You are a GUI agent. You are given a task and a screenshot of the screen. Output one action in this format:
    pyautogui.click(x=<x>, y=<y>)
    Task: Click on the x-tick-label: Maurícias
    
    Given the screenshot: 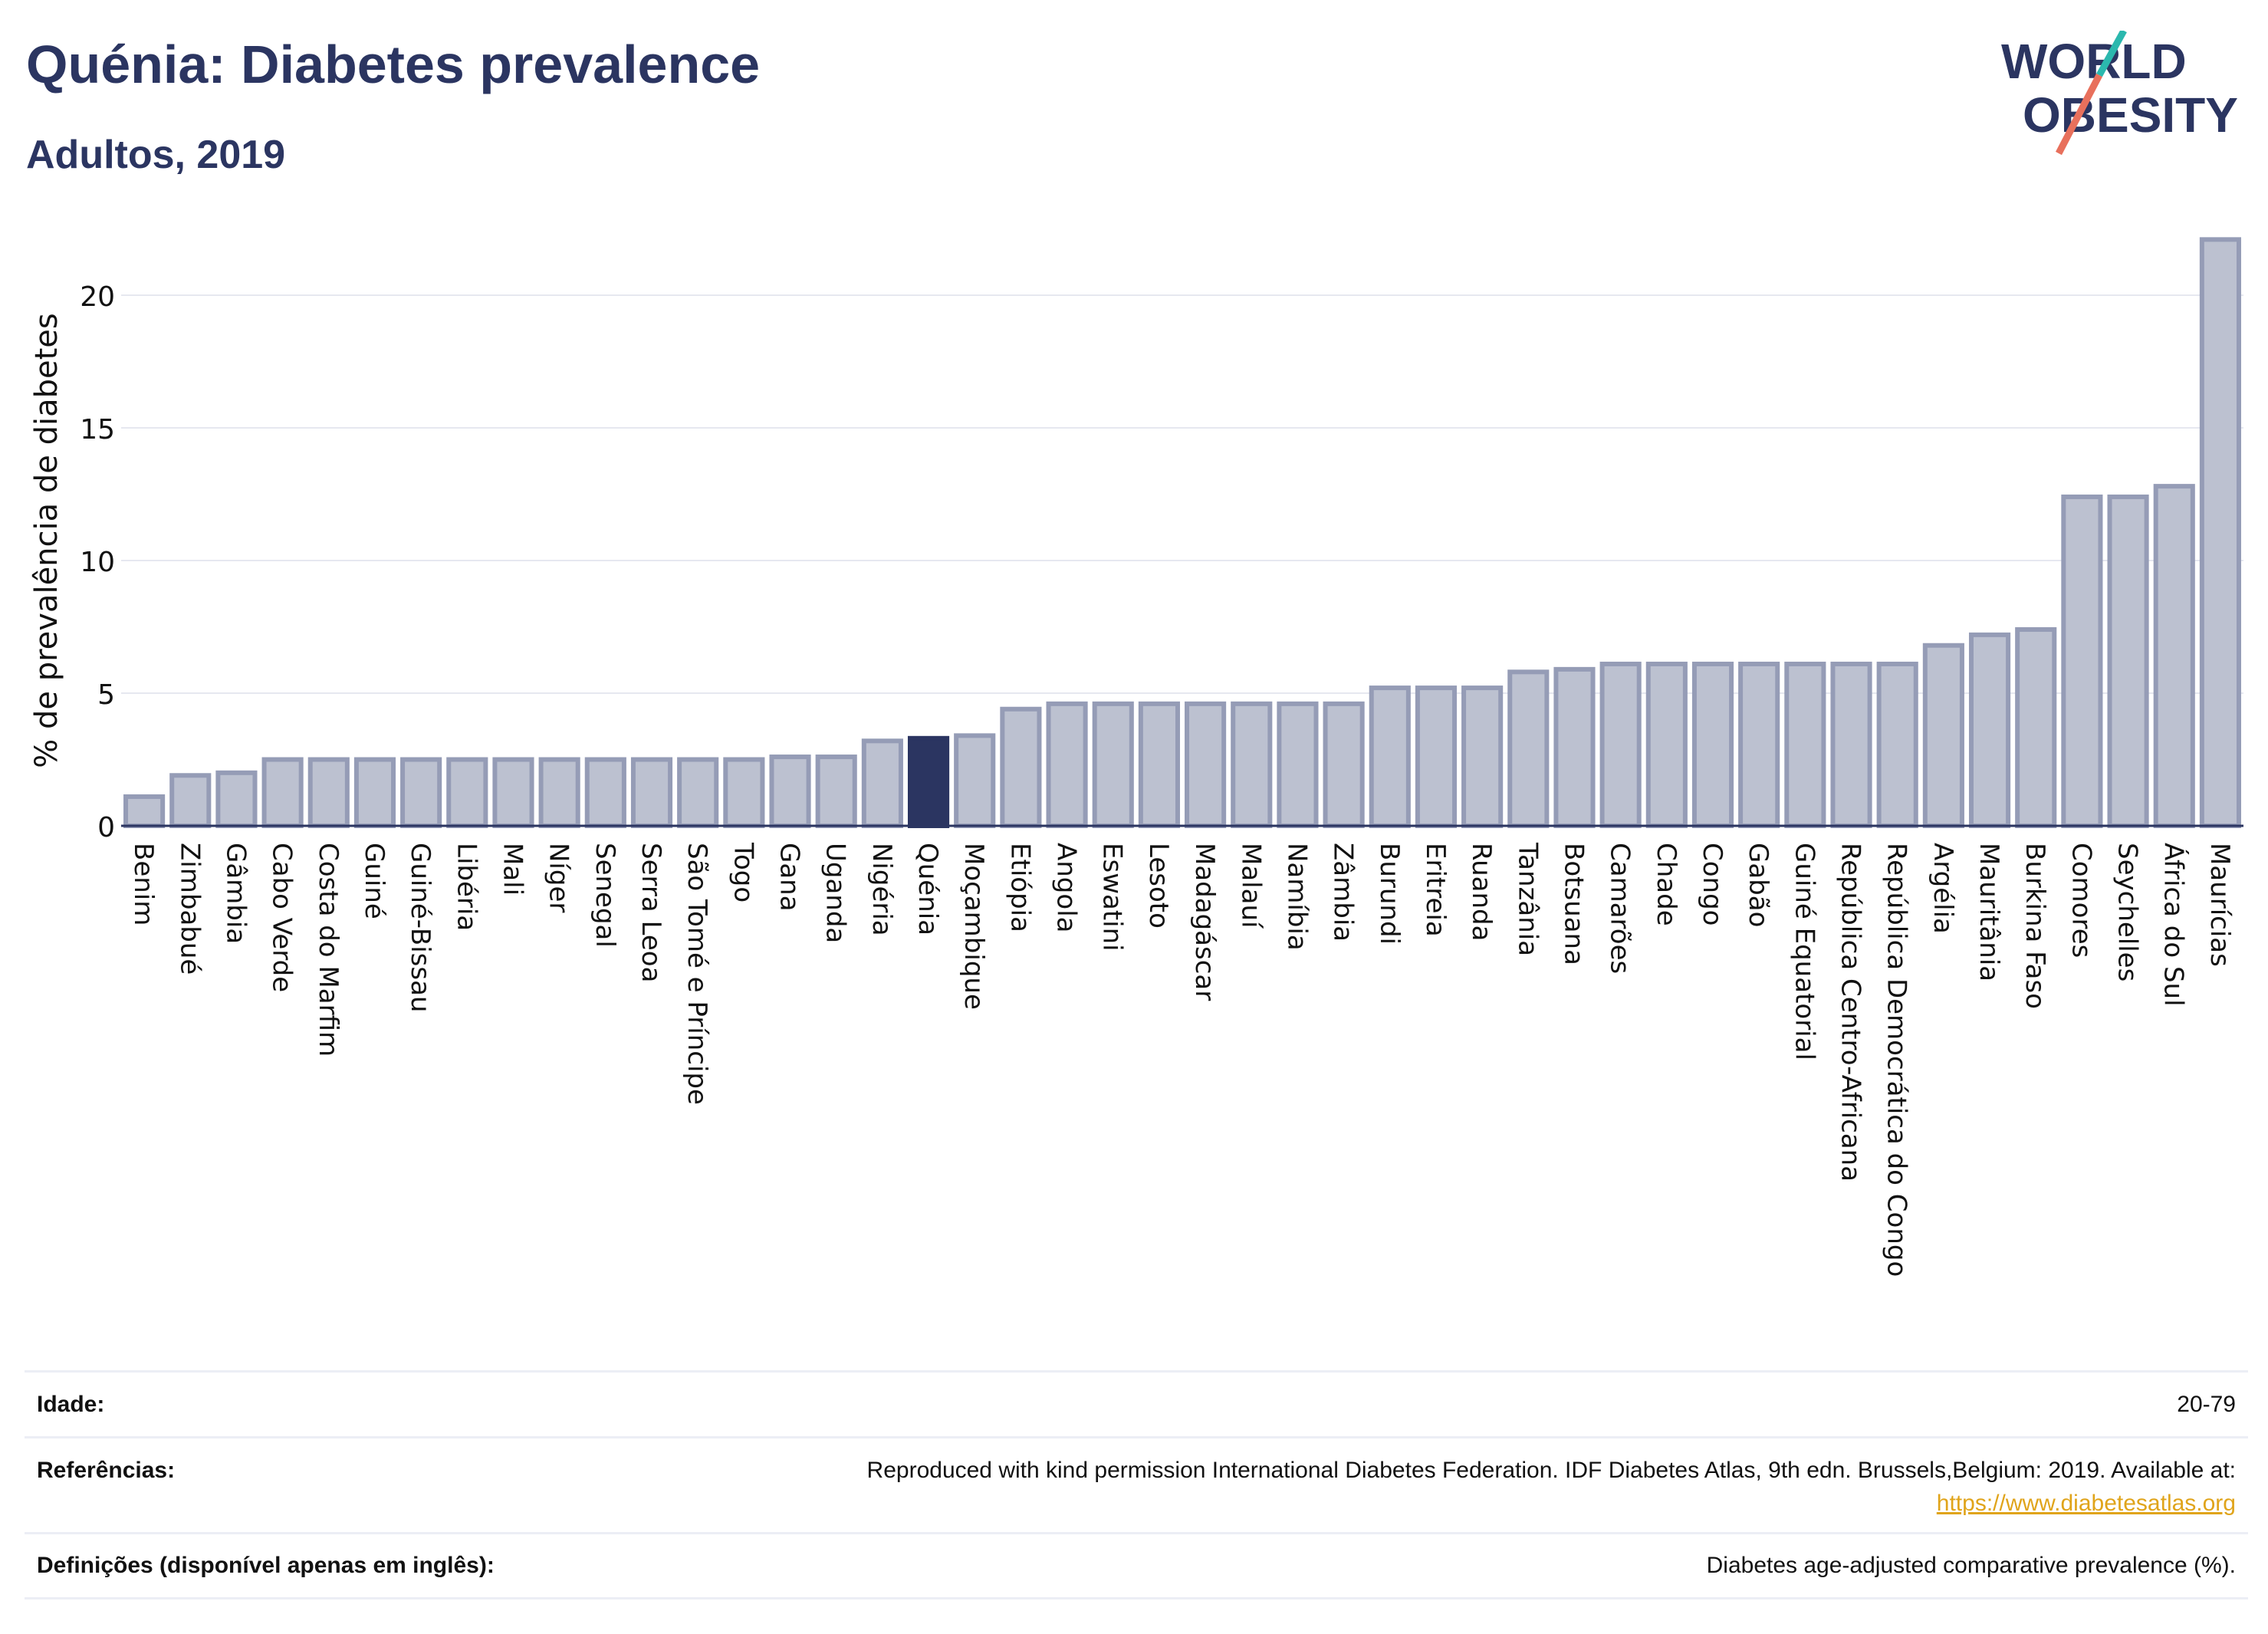 What is the action you would take?
    pyautogui.click(x=2219, y=905)
    